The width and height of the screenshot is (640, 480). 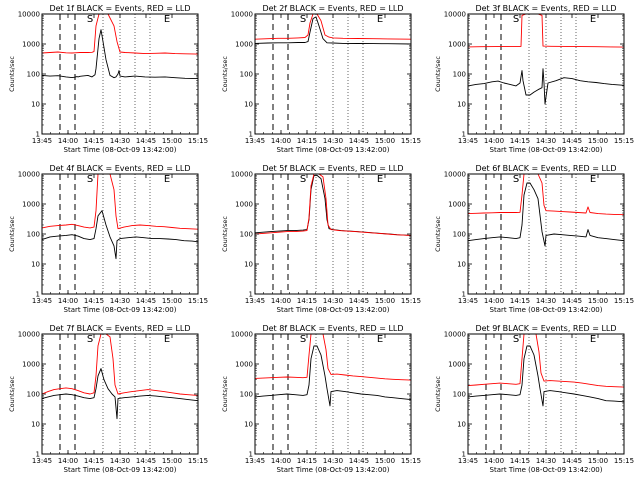 What do you see at coordinates (545, 328) in the screenshot?
I see `chart-title: Det 9f BLACK = Events, RED = LLD` at bounding box center [545, 328].